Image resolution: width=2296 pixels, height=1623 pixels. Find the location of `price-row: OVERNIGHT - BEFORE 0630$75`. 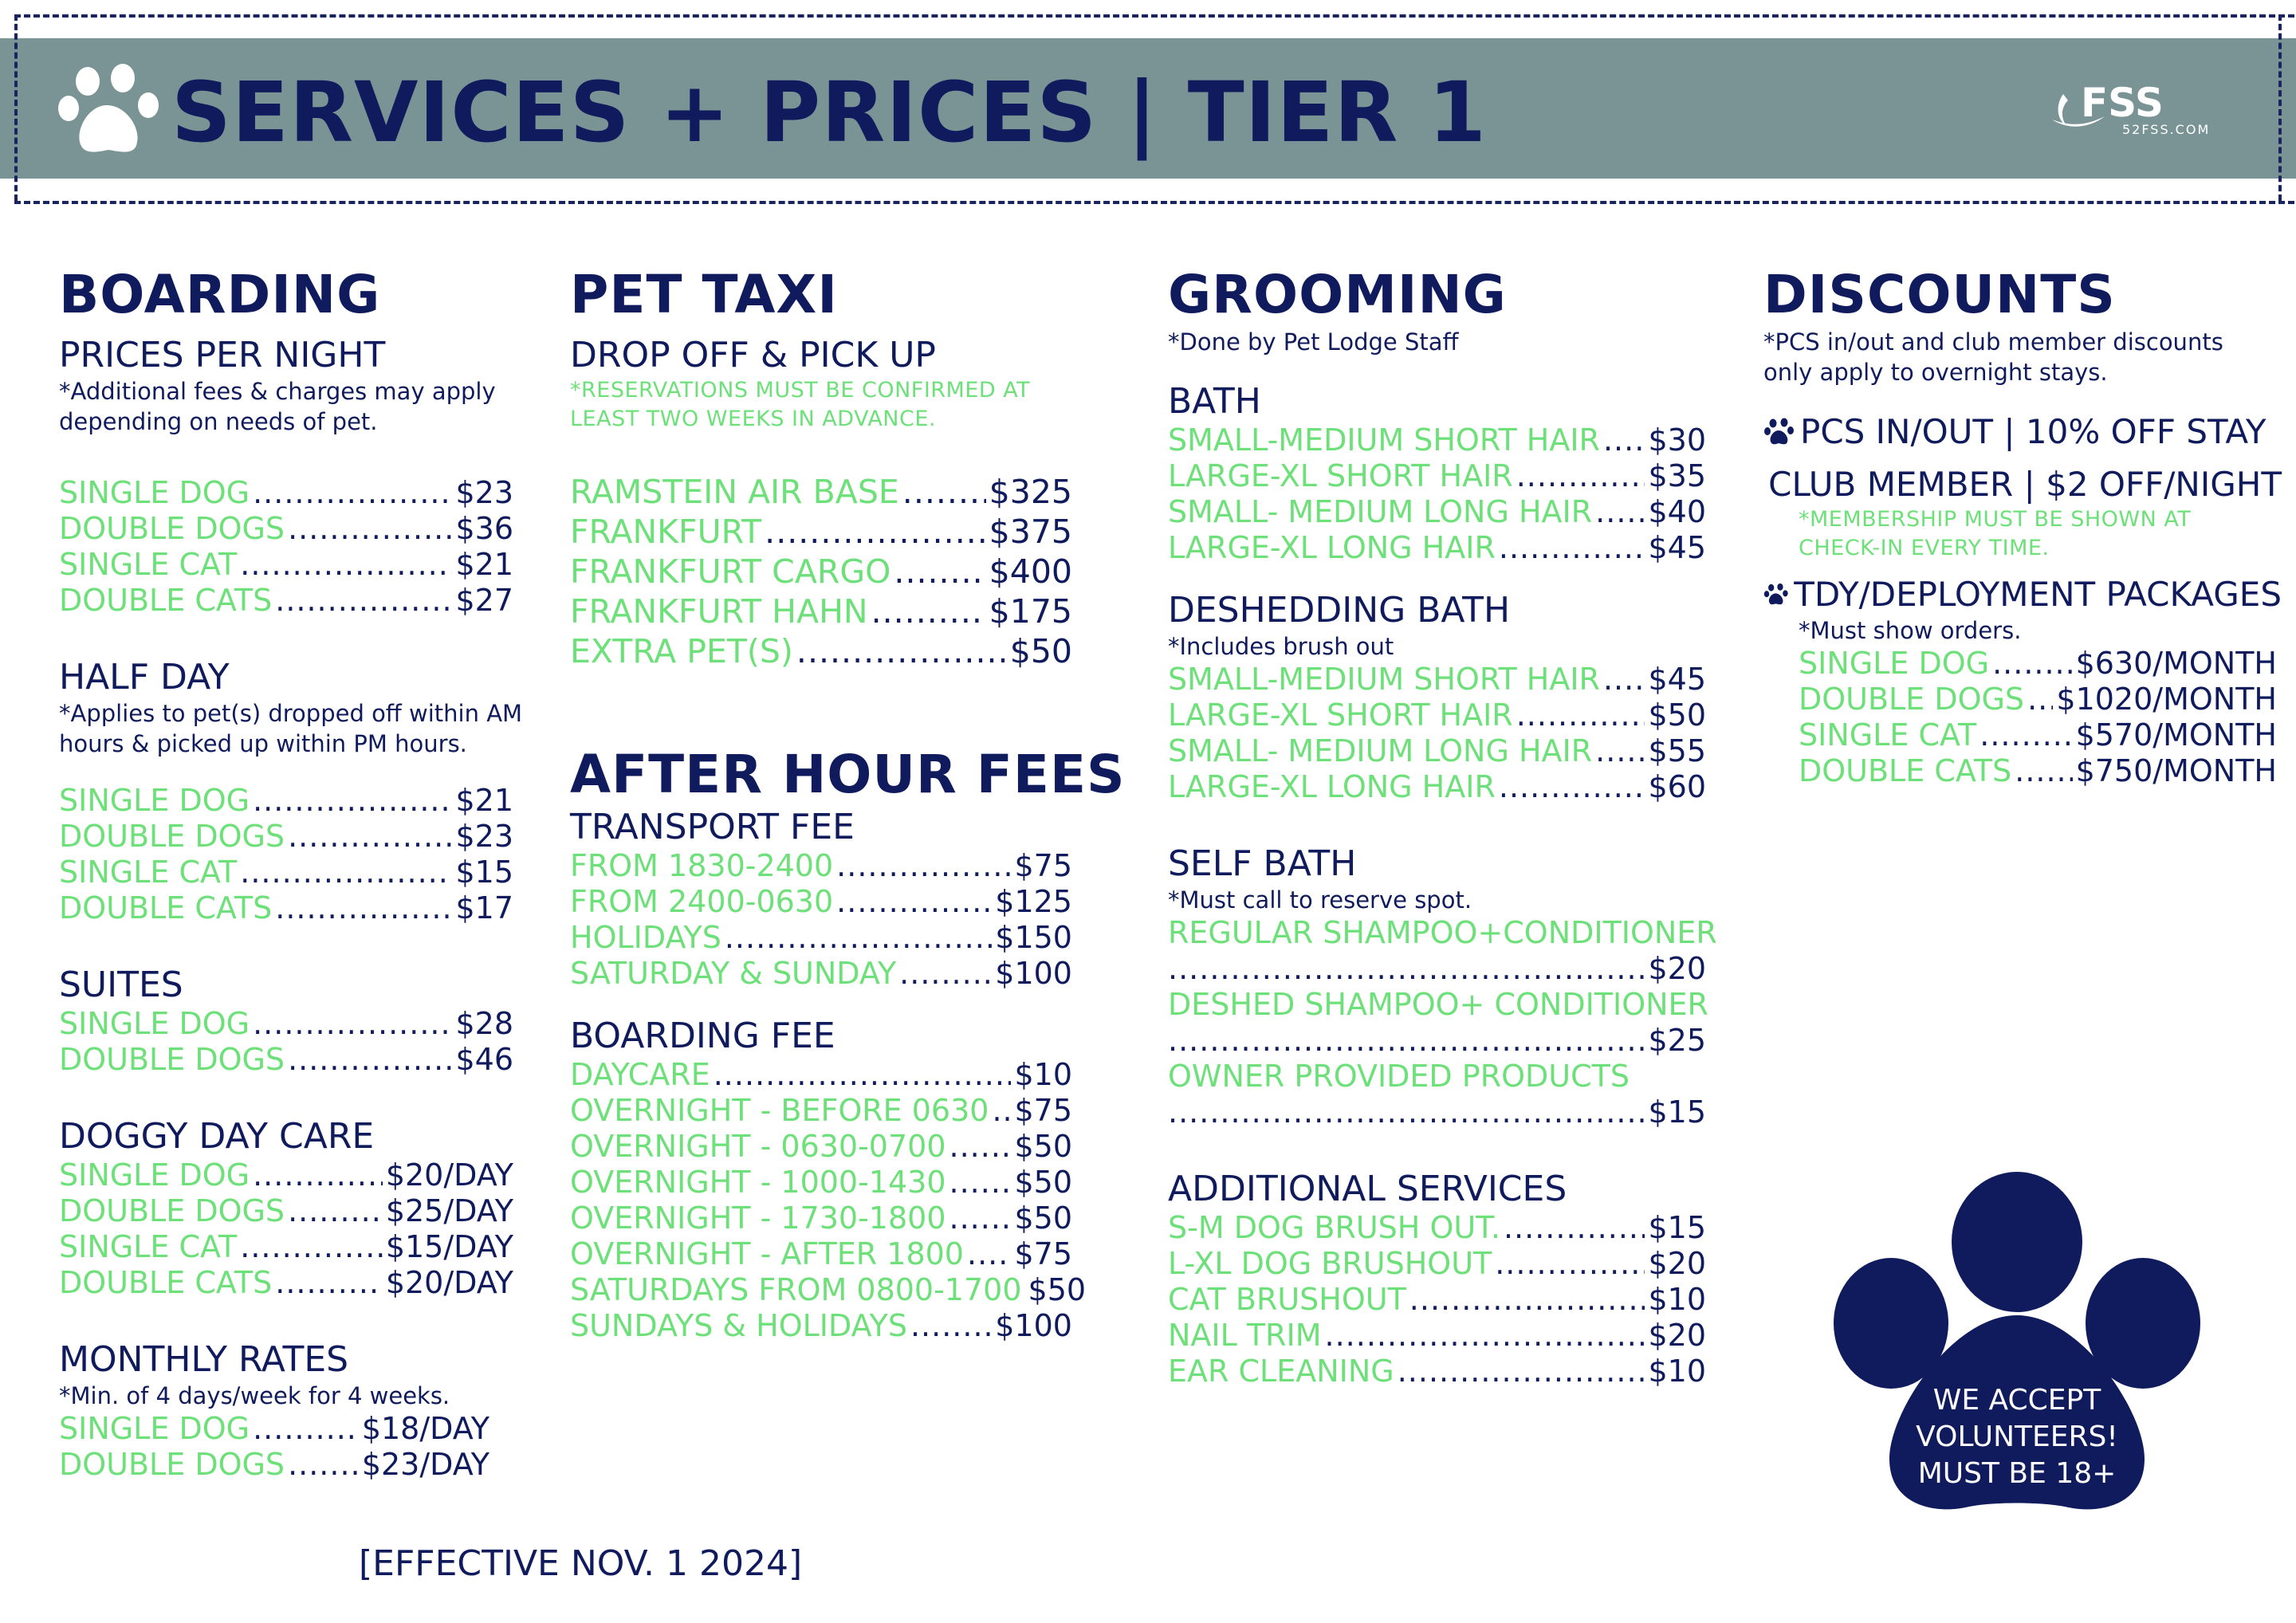

price-row: OVERNIGHT - BEFORE 0630$75 is located at coordinates (821, 1111).